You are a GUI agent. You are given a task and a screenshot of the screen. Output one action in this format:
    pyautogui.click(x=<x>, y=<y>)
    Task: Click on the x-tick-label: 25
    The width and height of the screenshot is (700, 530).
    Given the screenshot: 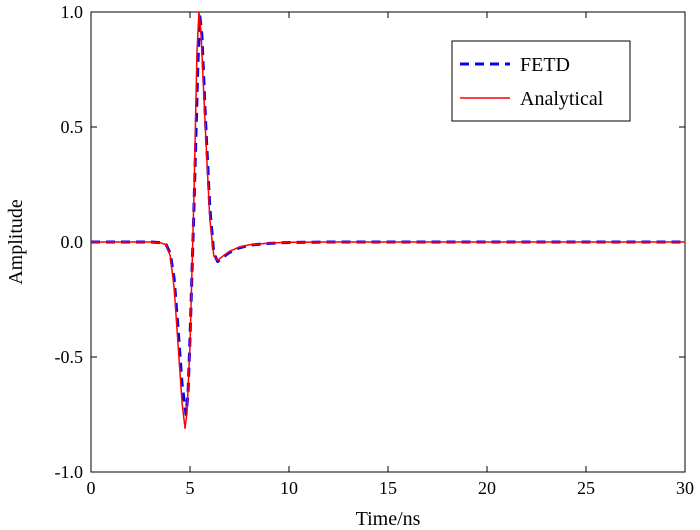 What is the action you would take?
    pyautogui.click(x=586, y=488)
    